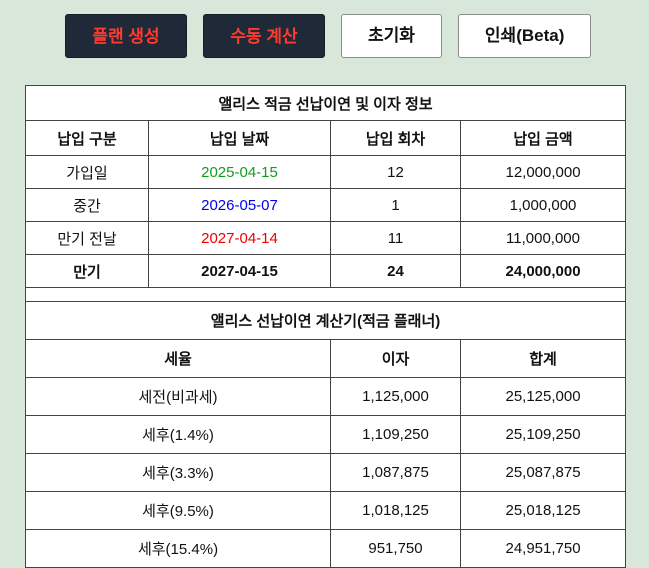 This screenshot has width=649, height=568. What do you see at coordinates (239, 205) in the screenshot?
I see `deposit-date-cell: 2026-05-07` at bounding box center [239, 205].